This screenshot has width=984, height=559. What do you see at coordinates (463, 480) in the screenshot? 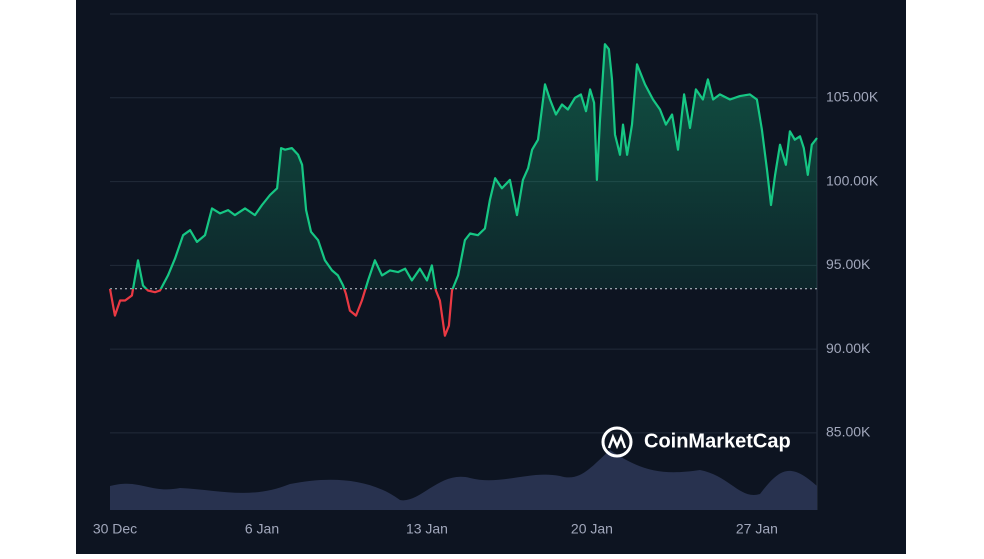
I see `volume-area` at bounding box center [463, 480].